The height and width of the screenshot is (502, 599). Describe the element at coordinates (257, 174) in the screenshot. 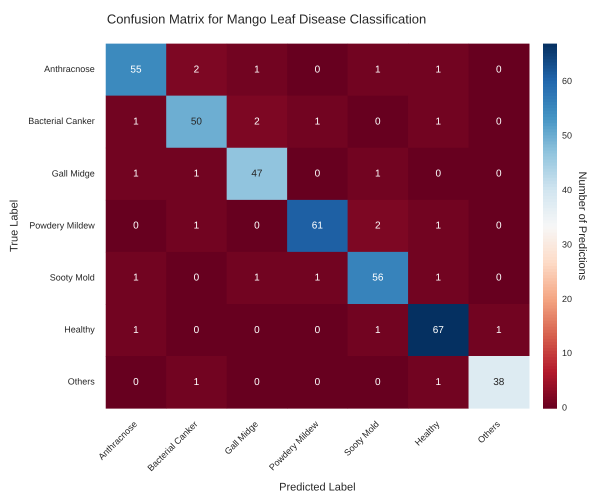

I see `data-label: 47` at that location.